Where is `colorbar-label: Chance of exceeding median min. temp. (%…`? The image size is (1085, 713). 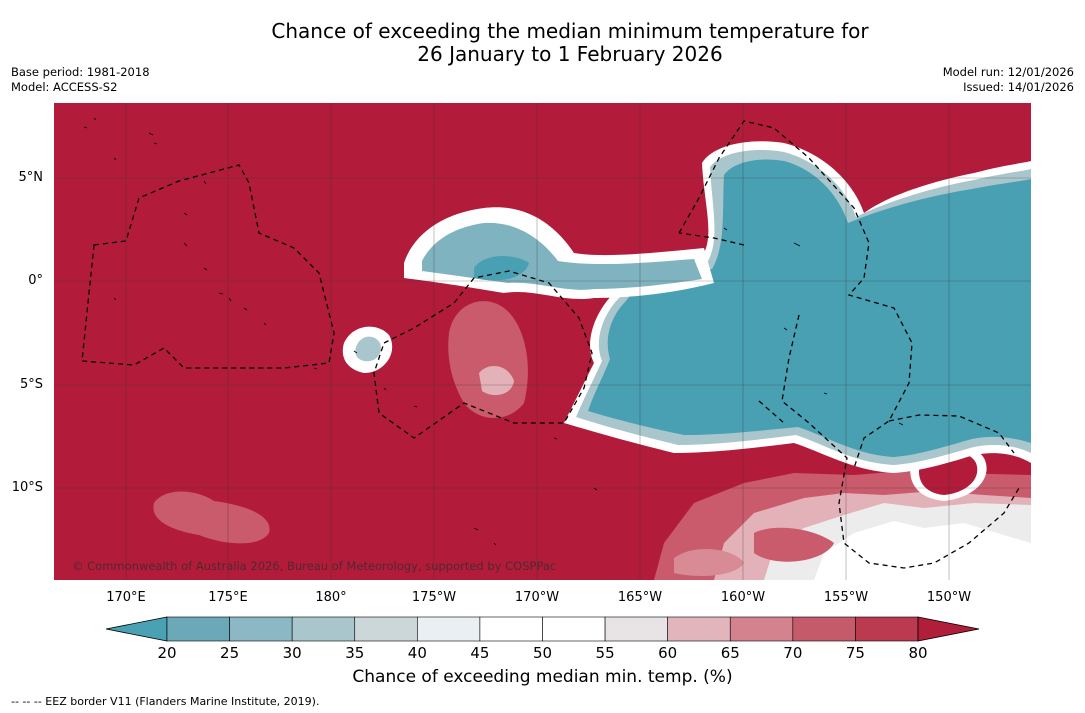
colorbar-label: Chance of exceeding median min. temp. (%… is located at coordinates (542, 677).